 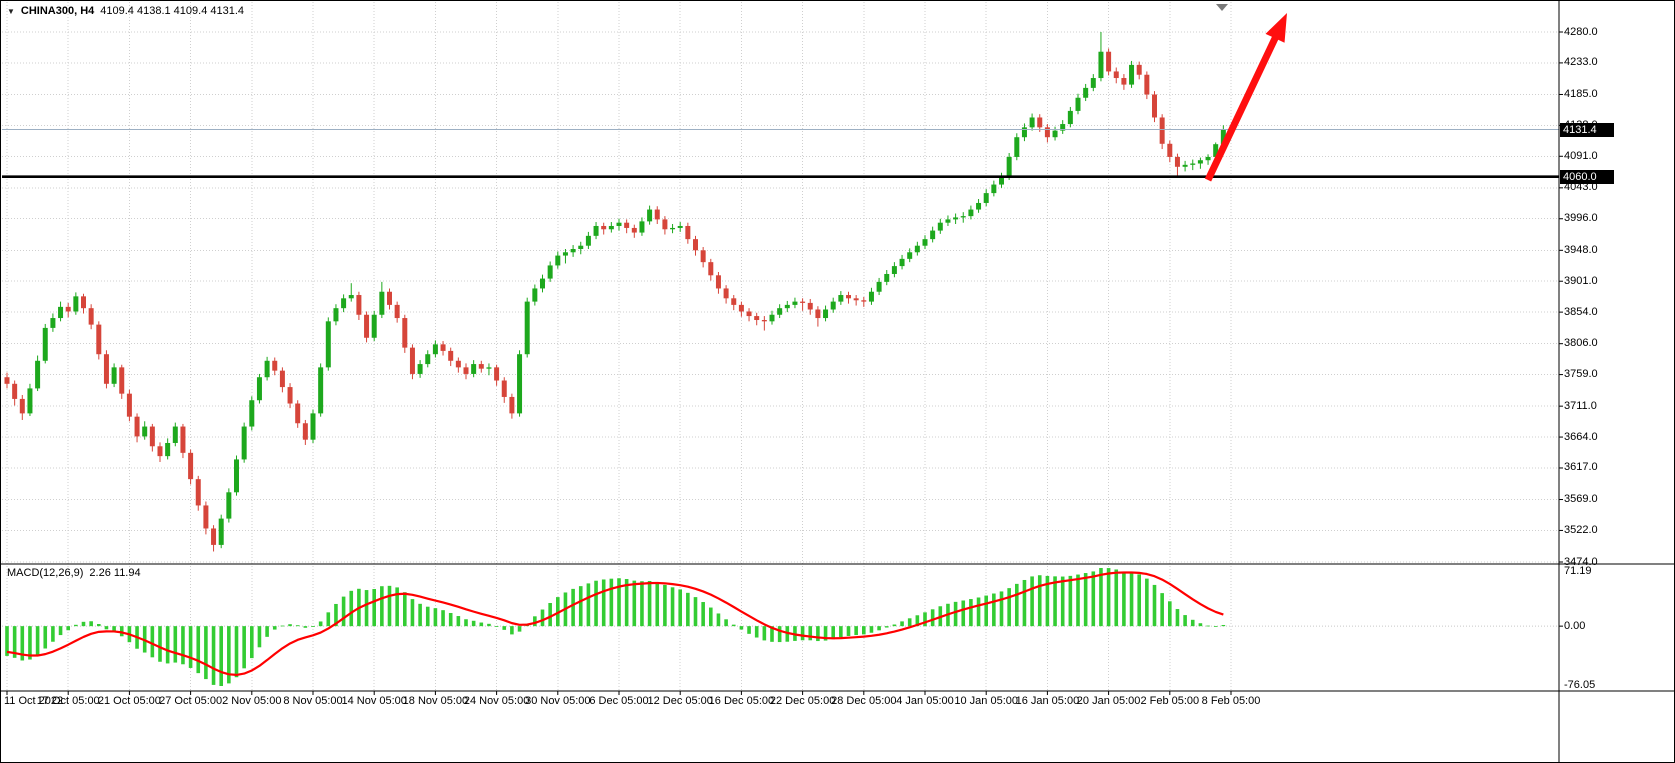 What do you see at coordinates (115, 573) in the screenshot?
I see `macd-current-values: 2.26 11.94` at bounding box center [115, 573].